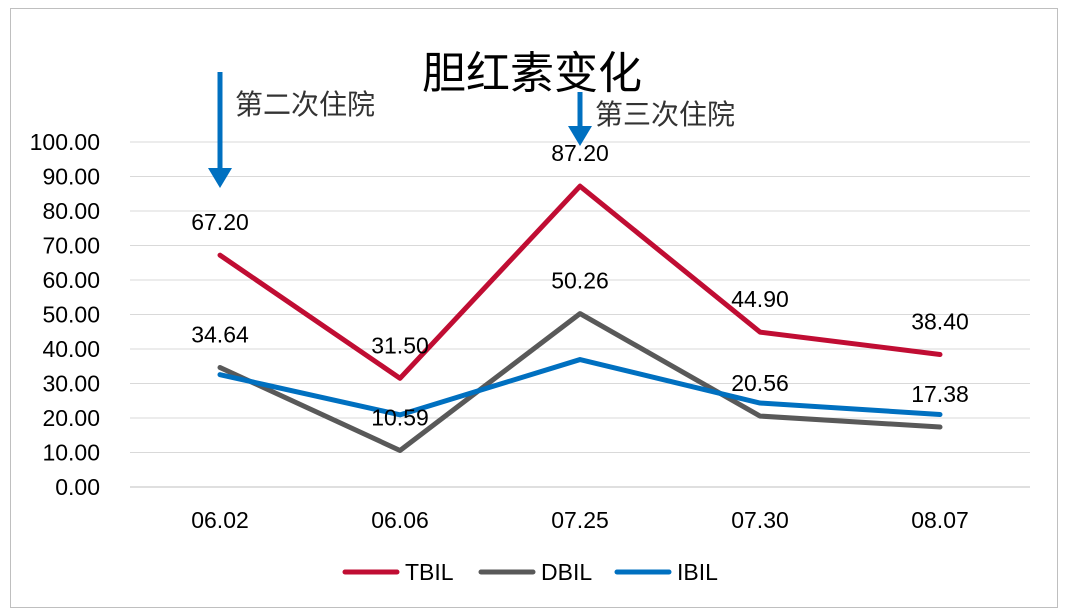 This screenshot has width=1065, height=616. Describe the element at coordinates (429, 572) in the screenshot. I see `legend-label-tbil: TBIL` at that location.